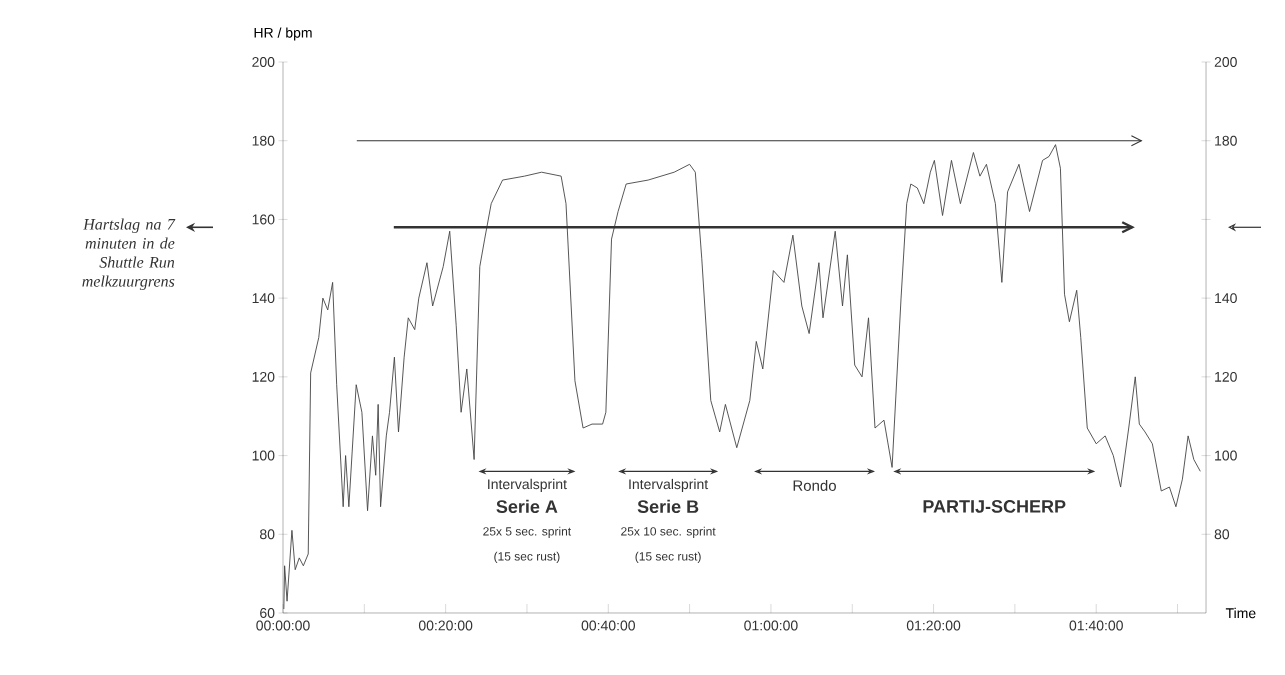 The height and width of the screenshot is (675, 1285). Describe the element at coordinates (1226, 298) in the screenshot. I see `y2-tick-label: 140` at that location.